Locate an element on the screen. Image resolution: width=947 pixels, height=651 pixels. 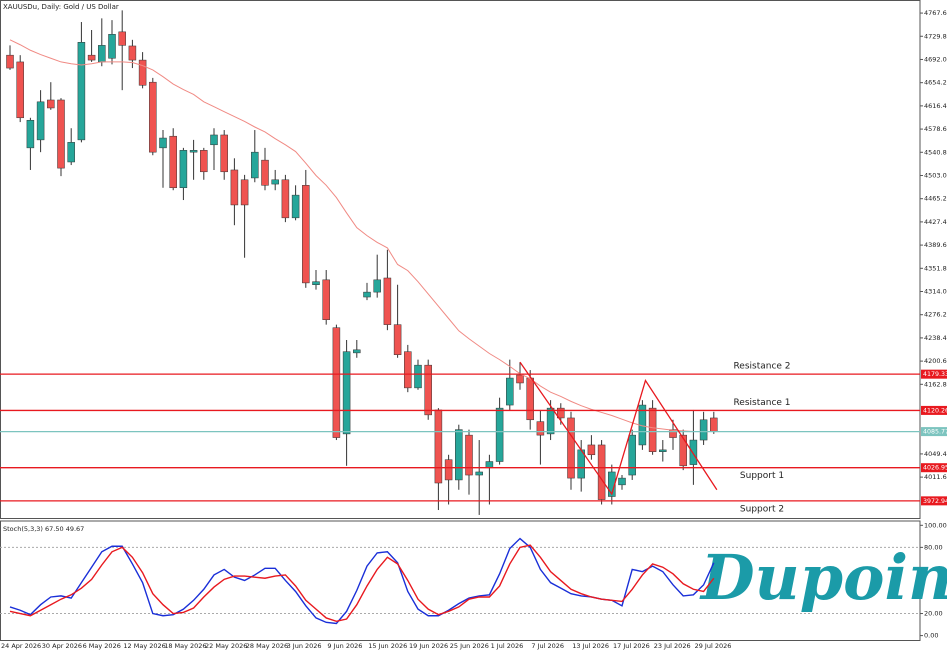
y-tick-label: 4465.20 is located at coordinates (935, 199).